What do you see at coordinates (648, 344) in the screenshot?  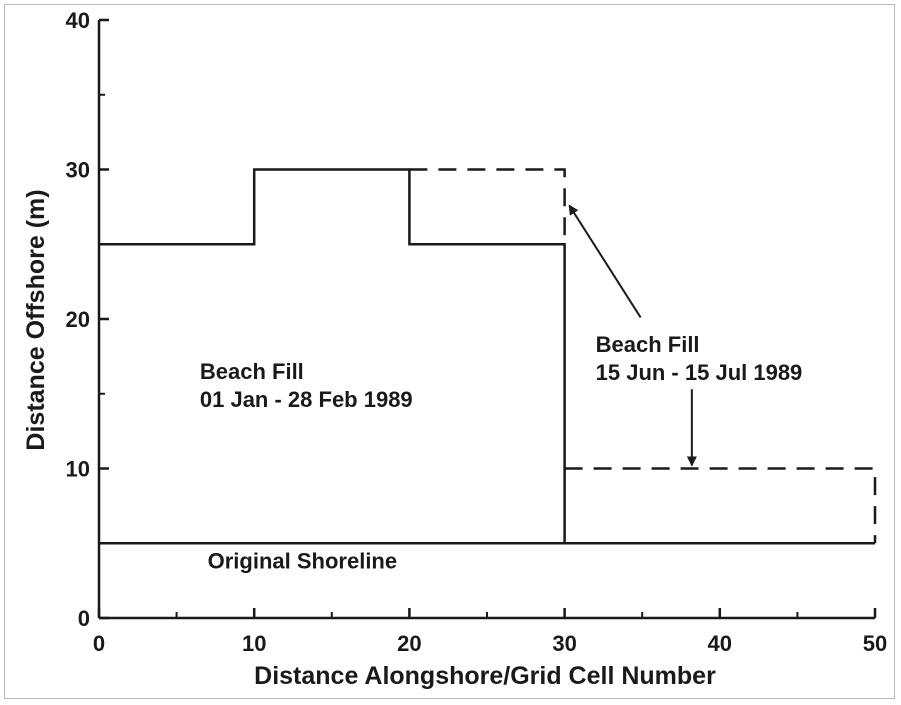 I see `annotation-fill-2-line-1: Beach Fill` at bounding box center [648, 344].